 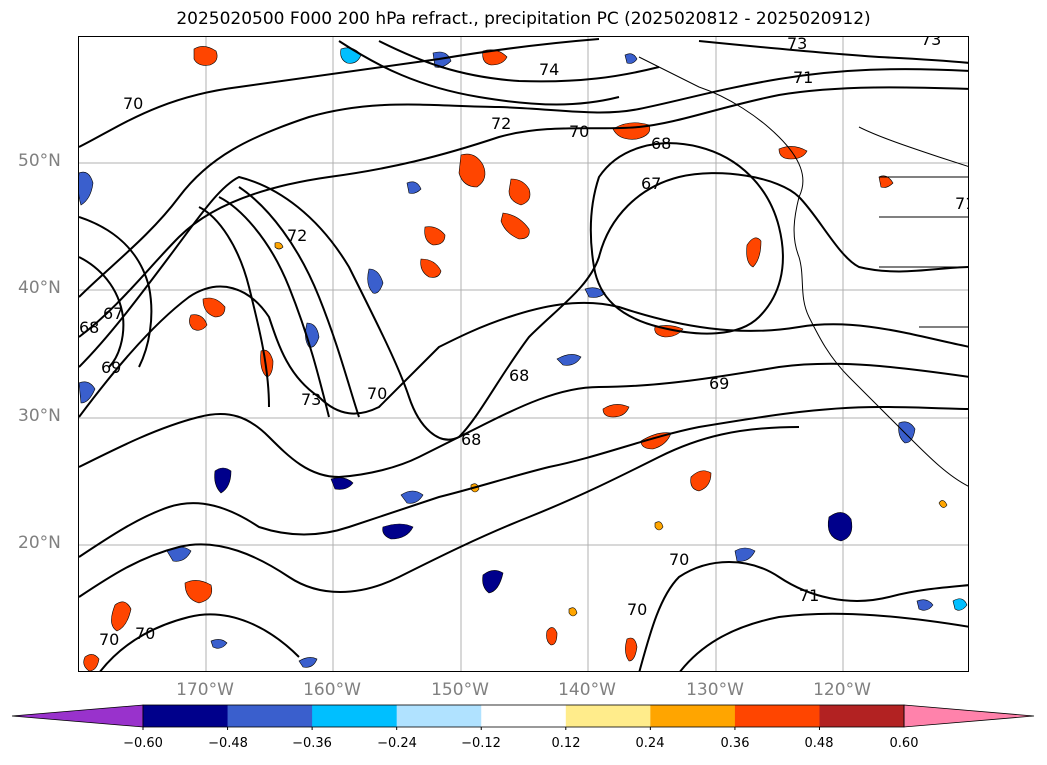 What do you see at coordinates (228, 743) in the screenshot?
I see `colorbar-tick-label: −0.48` at bounding box center [228, 743].